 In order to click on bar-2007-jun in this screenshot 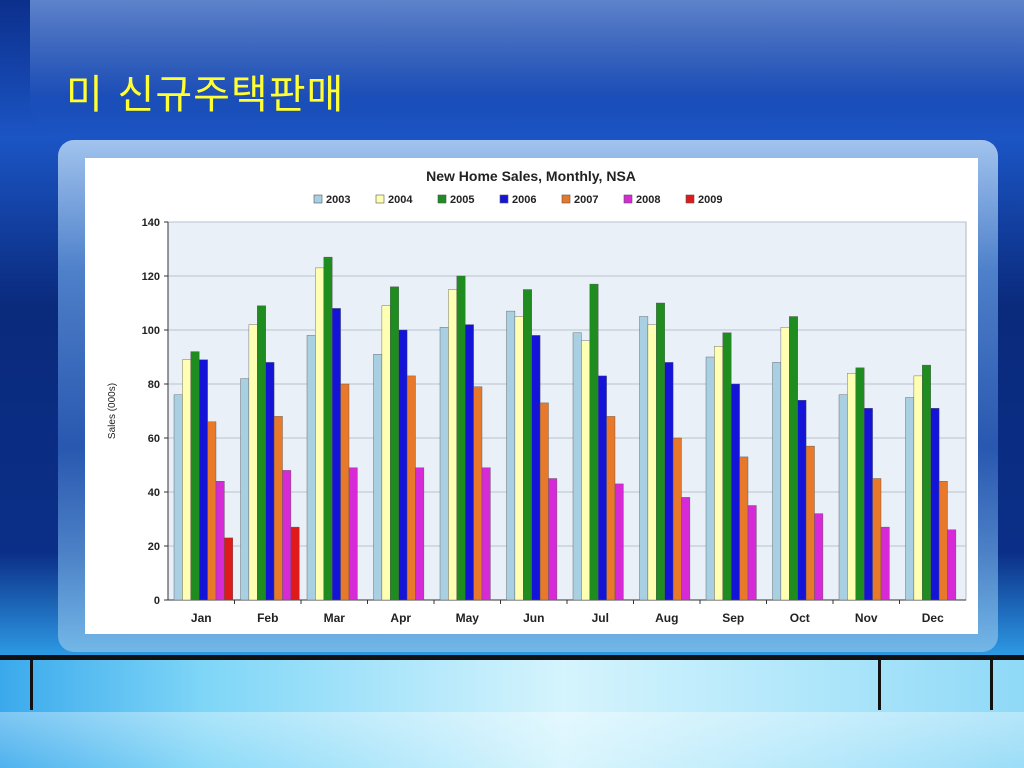, I will do `click(544, 501)`.